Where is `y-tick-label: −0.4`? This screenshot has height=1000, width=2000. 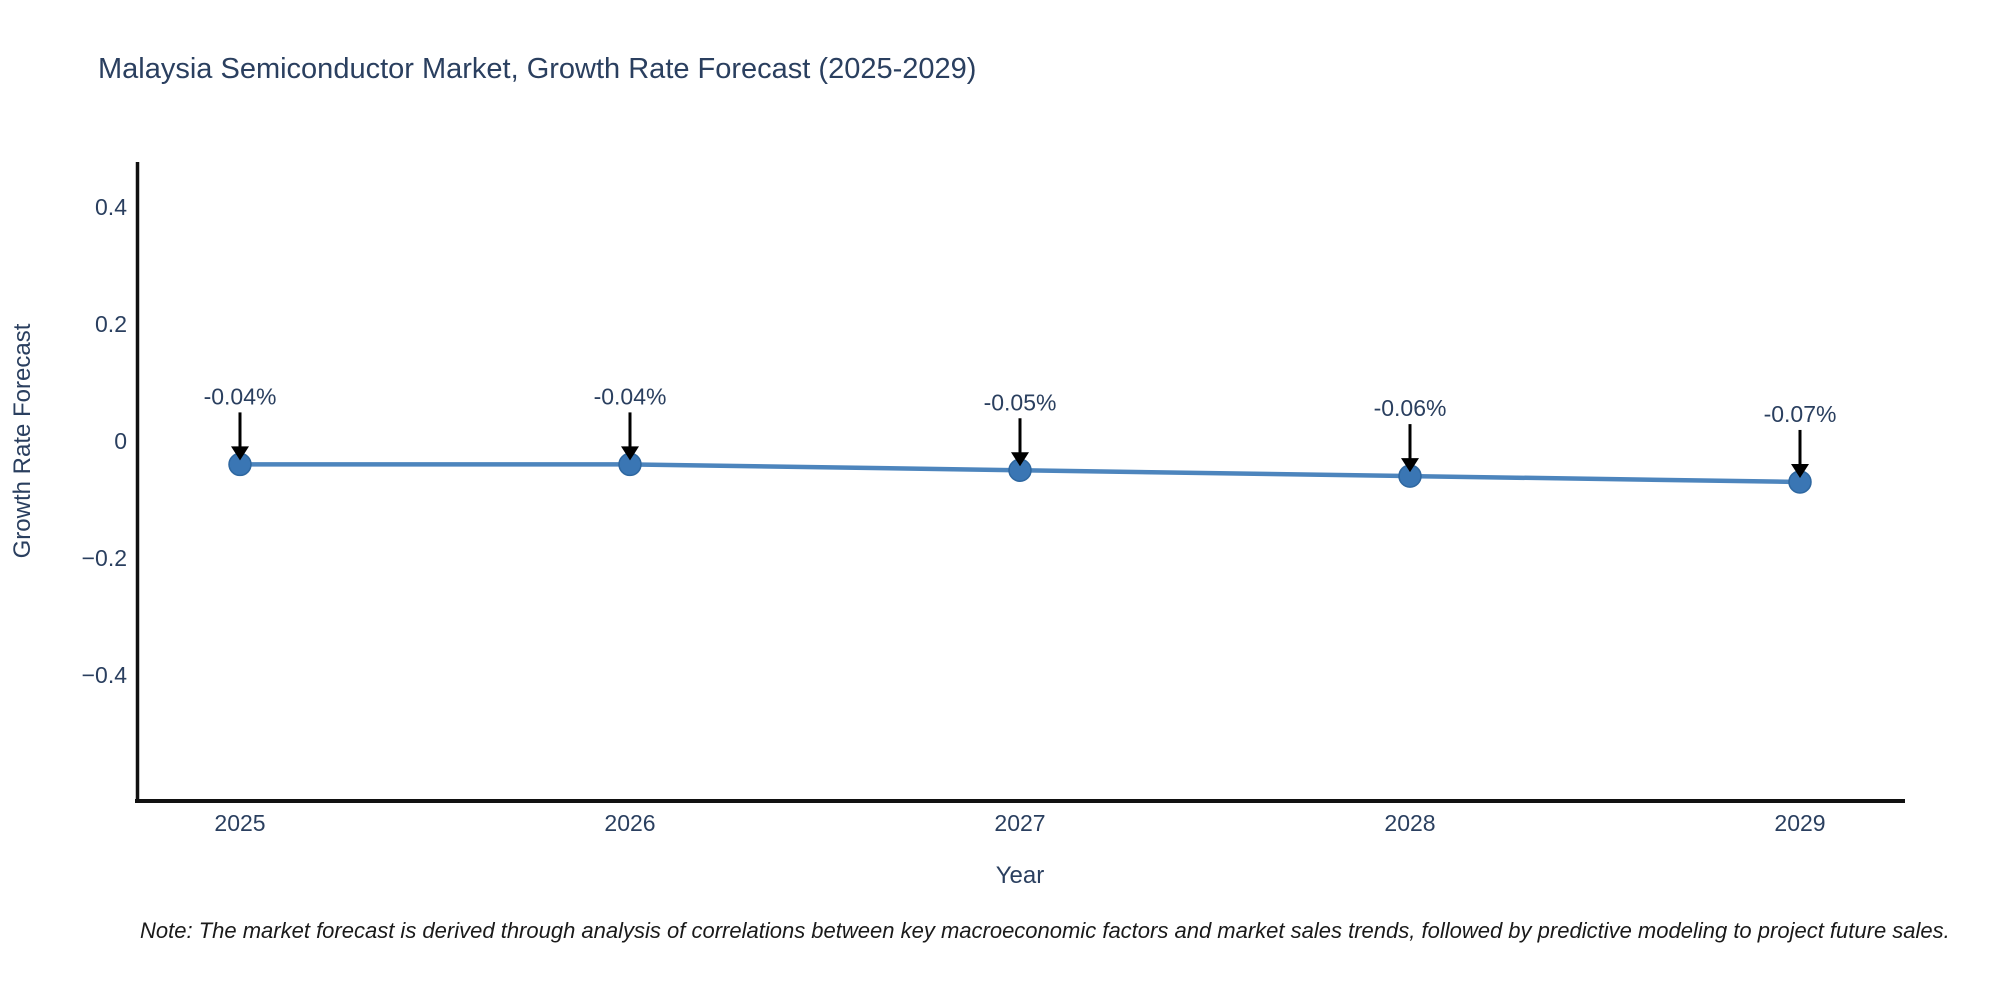
y-tick-label: −0.4 is located at coordinates (105, 675).